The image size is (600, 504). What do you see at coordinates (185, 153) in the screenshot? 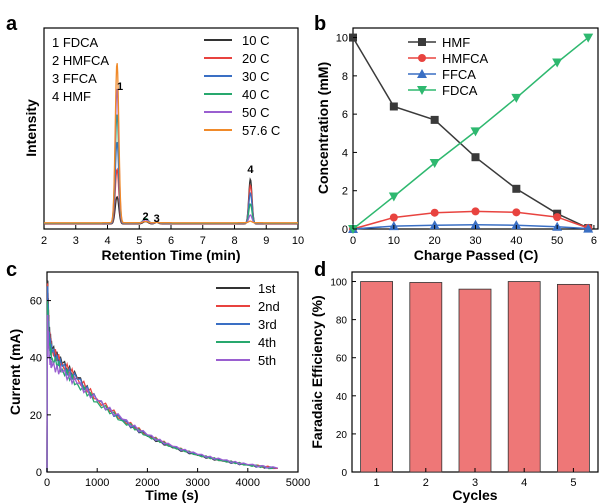
I see `peak-labels: 1 2 3 4` at bounding box center [185, 153].